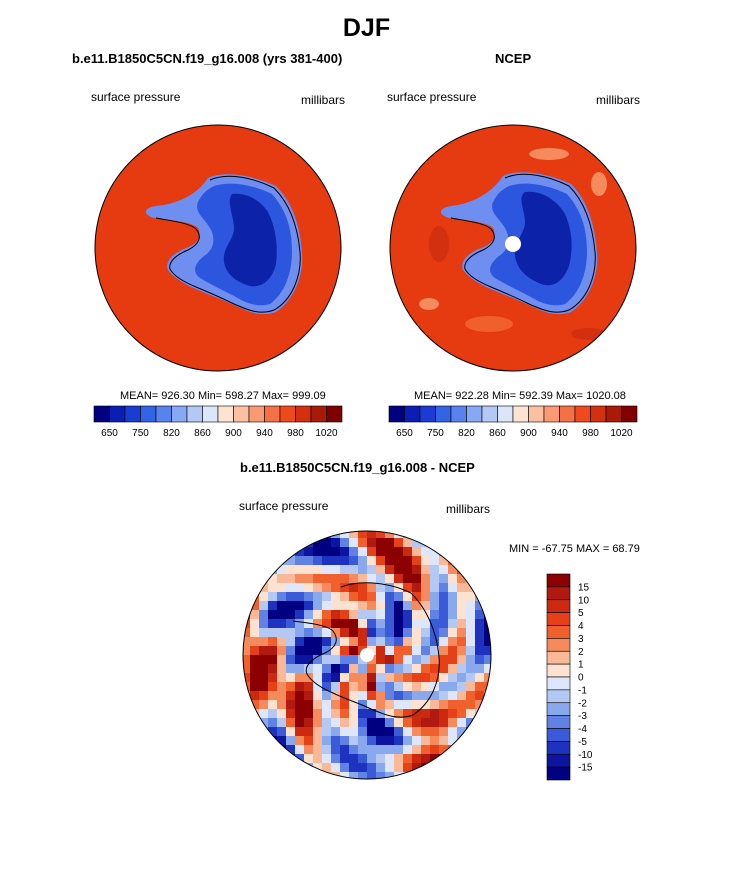 The image size is (733, 882). What do you see at coordinates (618, 100) in the screenshot?
I see `panel-2-units-label: millibars` at bounding box center [618, 100].